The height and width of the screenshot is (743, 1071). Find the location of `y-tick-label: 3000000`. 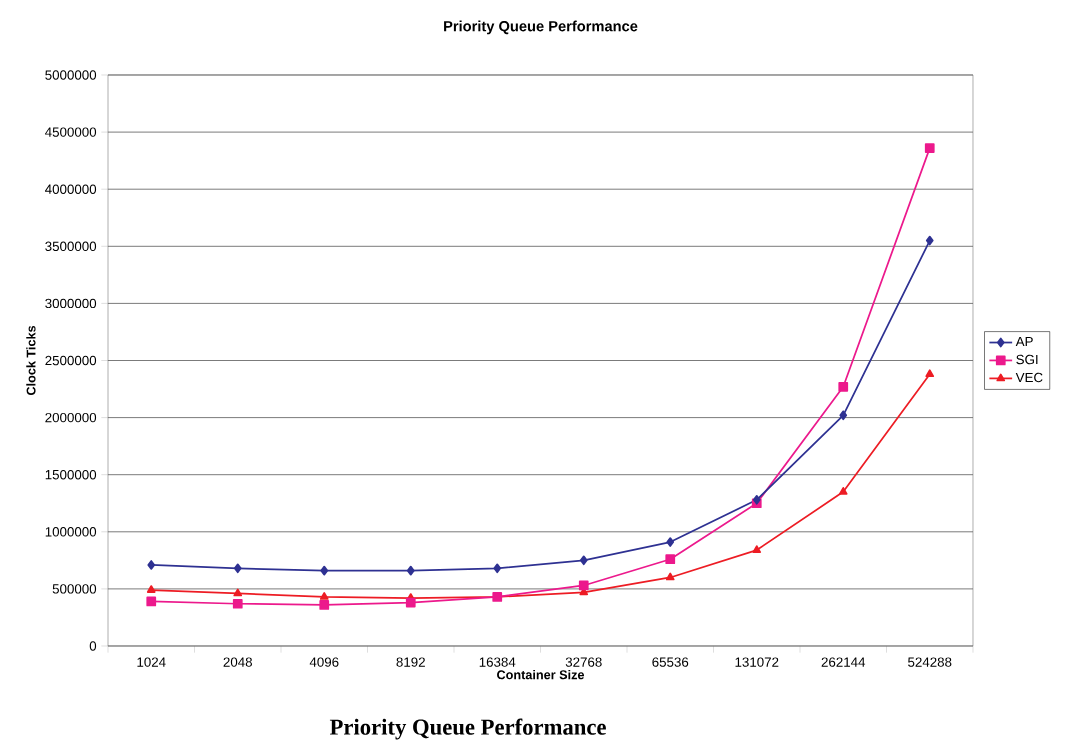

y-tick-label: 3000000 is located at coordinates (71, 303).